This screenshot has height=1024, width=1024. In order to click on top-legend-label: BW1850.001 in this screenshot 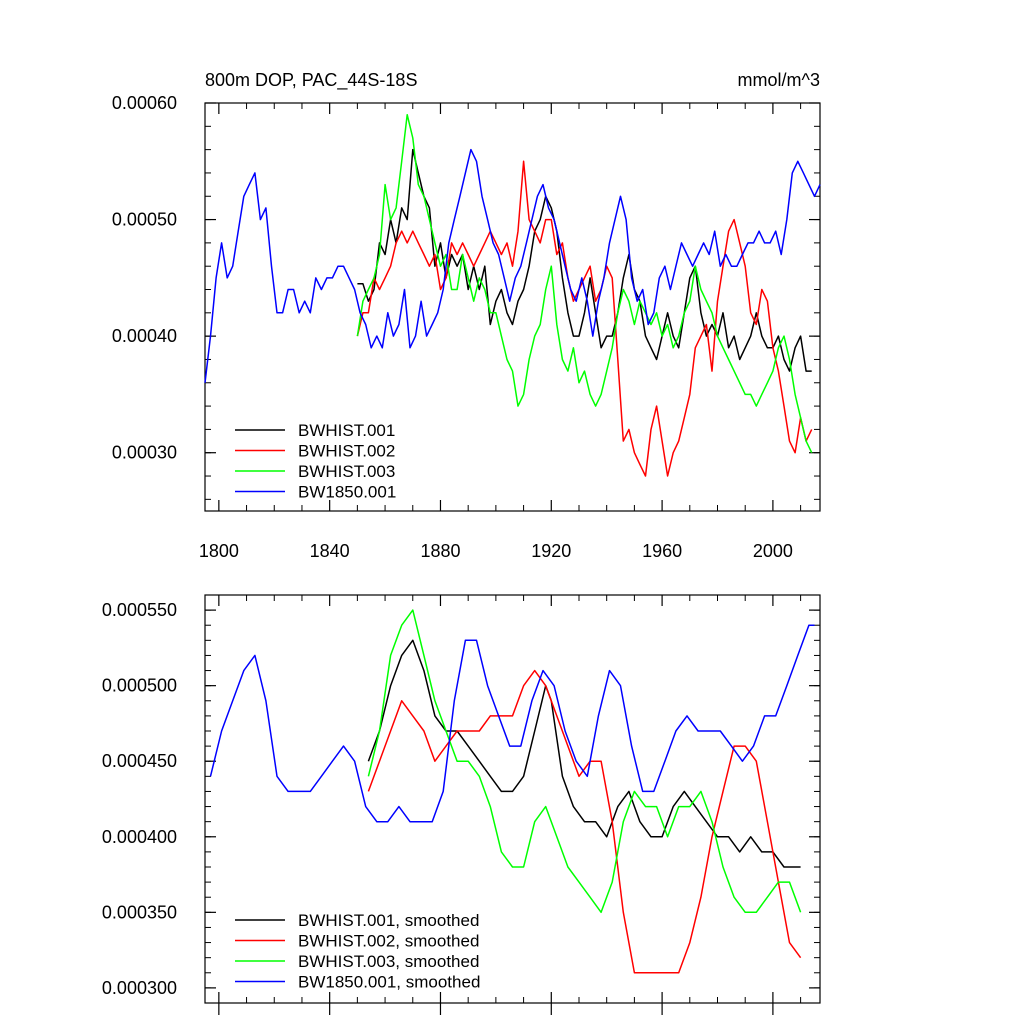, I will do `click(347, 492)`.